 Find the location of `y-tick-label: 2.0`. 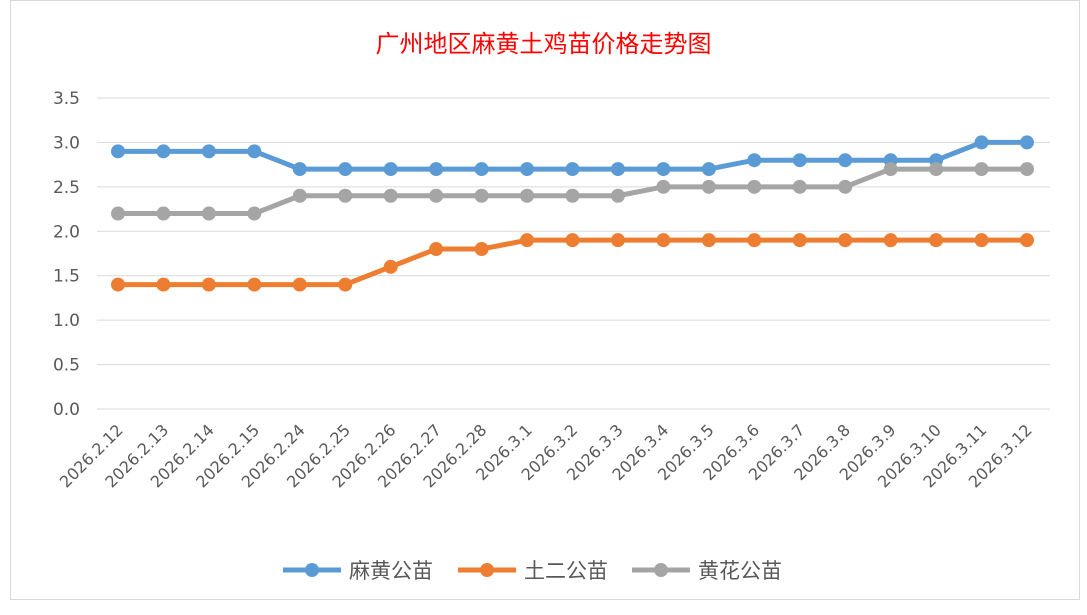

y-tick-label: 2.0 is located at coordinates (66, 232).